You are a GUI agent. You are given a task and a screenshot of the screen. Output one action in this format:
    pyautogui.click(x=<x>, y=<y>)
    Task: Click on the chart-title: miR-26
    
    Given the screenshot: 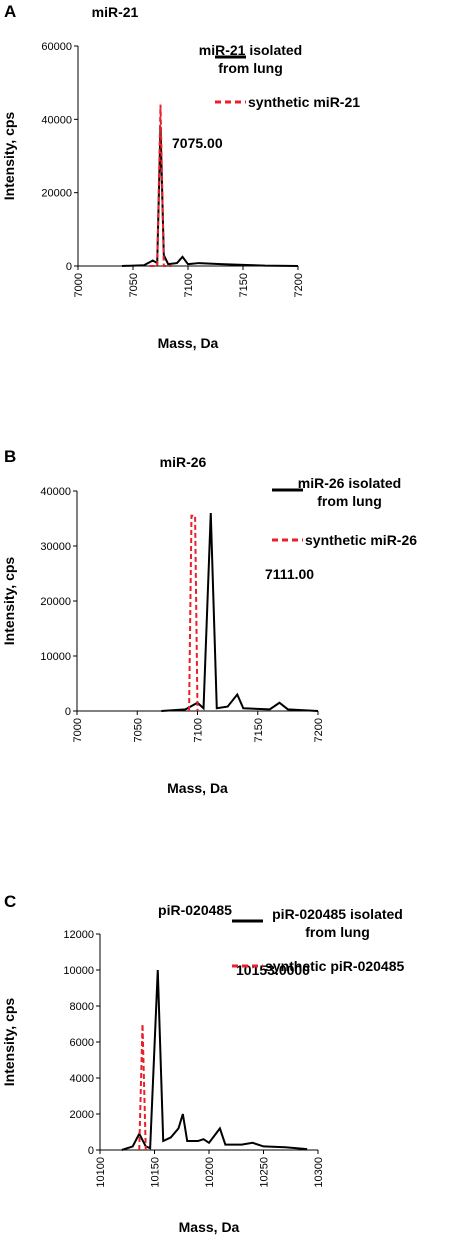 What is the action you would take?
    pyautogui.click(x=183, y=462)
    